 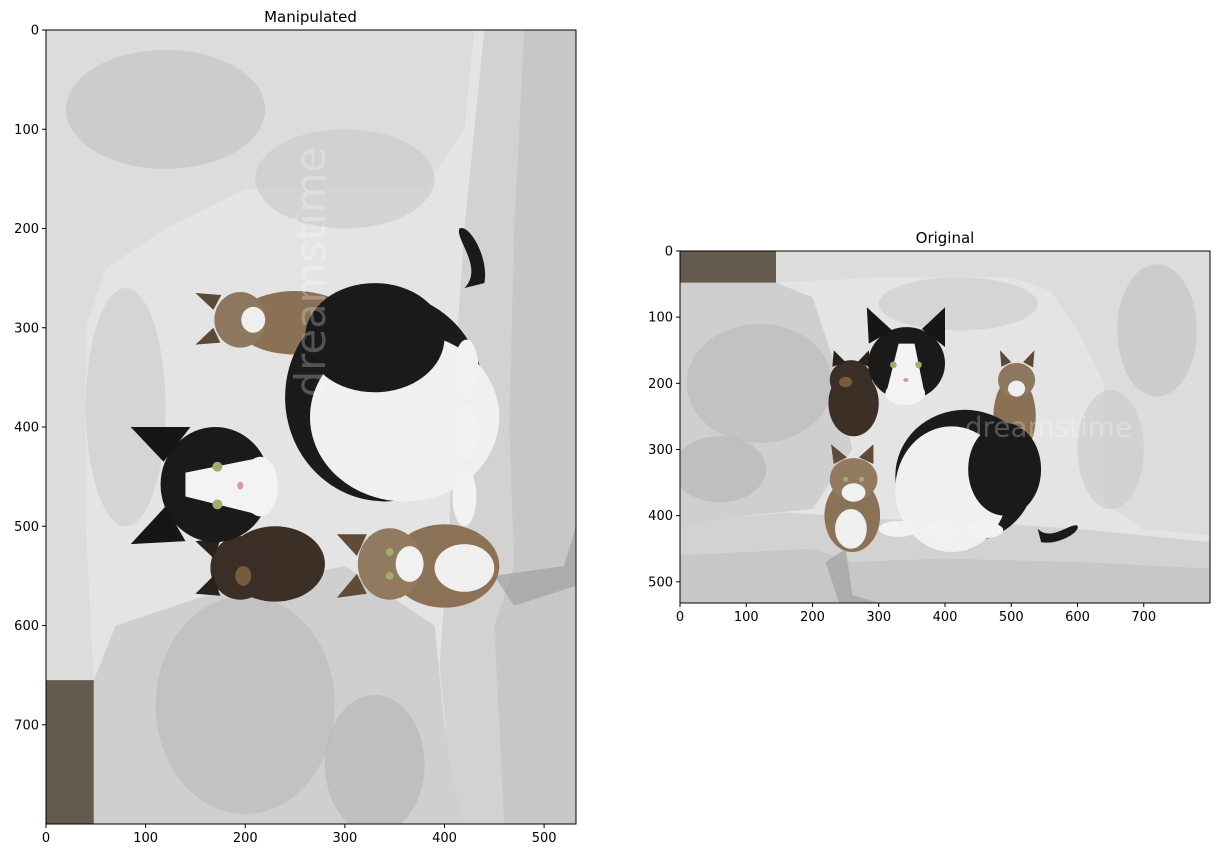 What do you see at coordinates (746, 617) in the screenshot?
I see `original-x-tick-label: 100` at bounding box center [746, 617].